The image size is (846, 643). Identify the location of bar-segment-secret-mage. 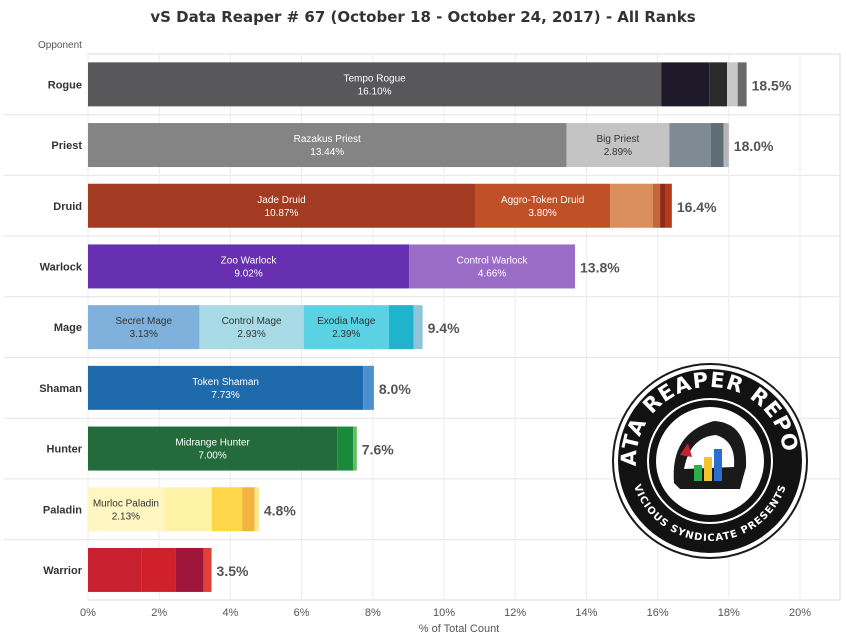
(144, 327).